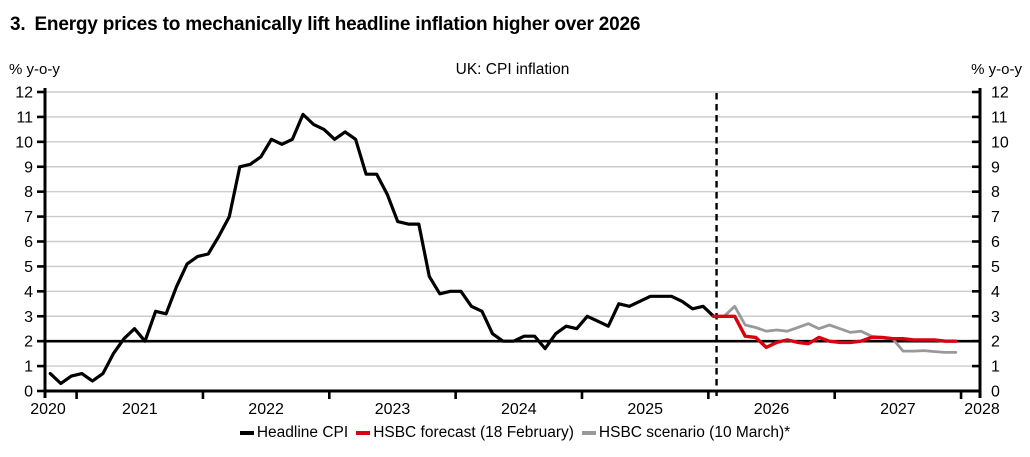 This screenshot has width=1030, height=457. What do you see at coordinates (28, 367) in the screenshot?
I see `y-tick-label-left: 1` at bounding box center [28, 367].